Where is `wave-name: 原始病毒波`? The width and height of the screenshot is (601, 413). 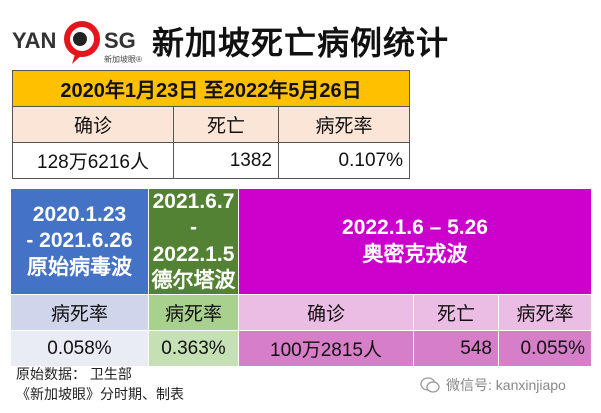
wave-name: 原始病毒波 is located at coordinates (79, 267).